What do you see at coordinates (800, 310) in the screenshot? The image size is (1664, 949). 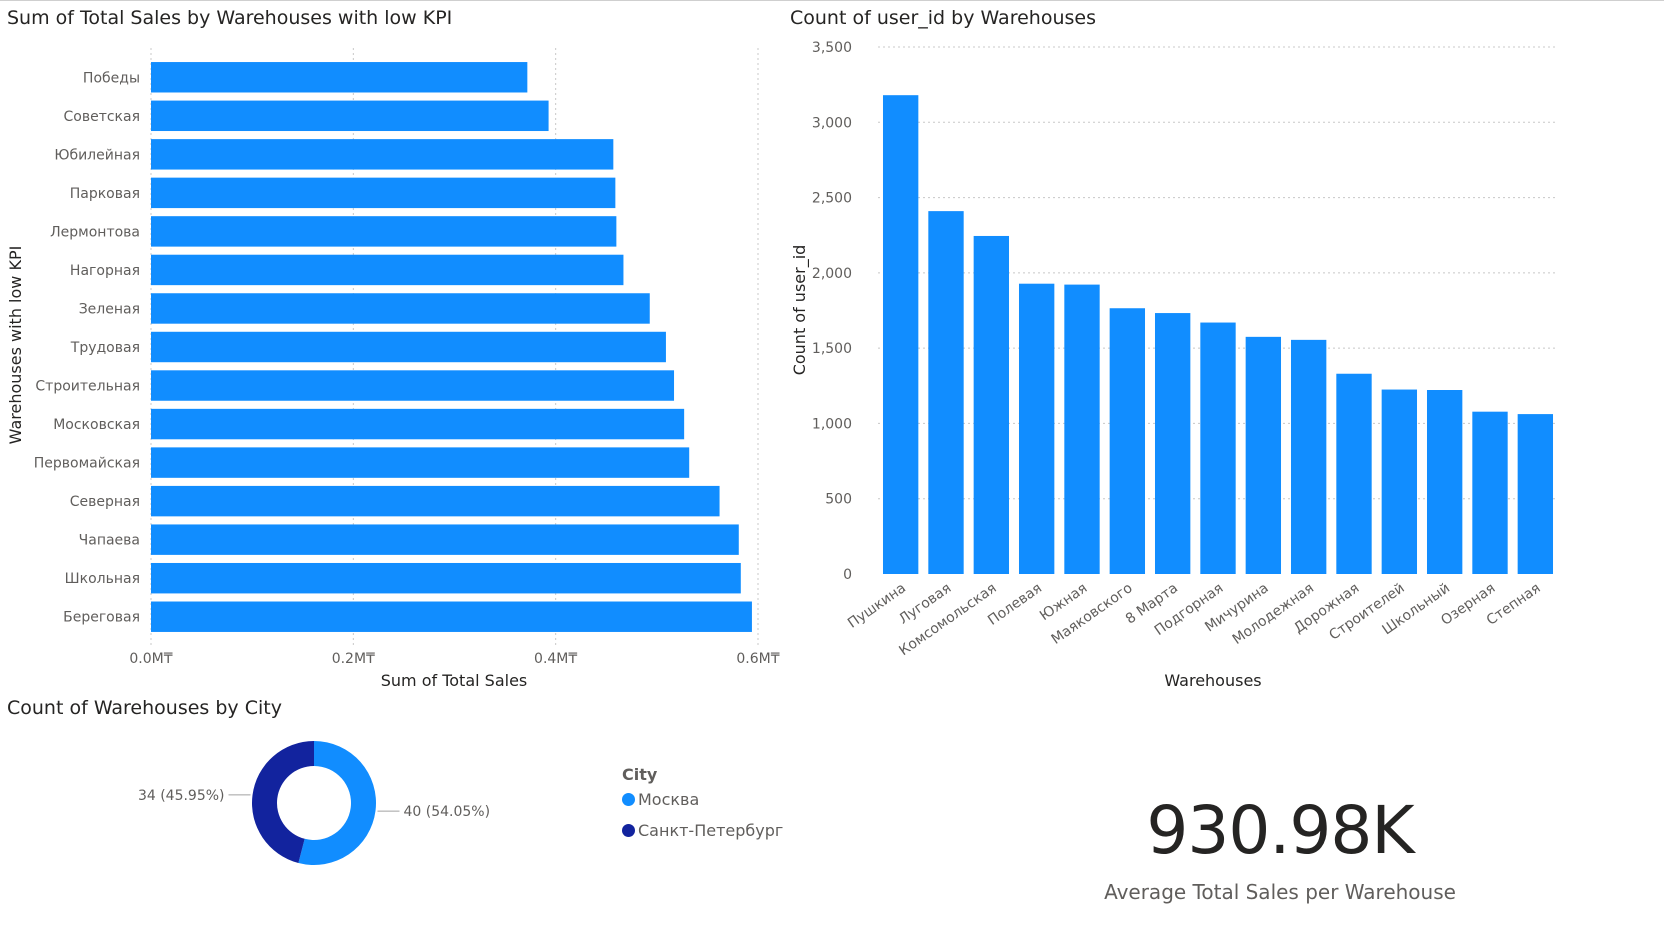 I see `y-axis-title: Count of user_id` at bounding box center [800, 310].